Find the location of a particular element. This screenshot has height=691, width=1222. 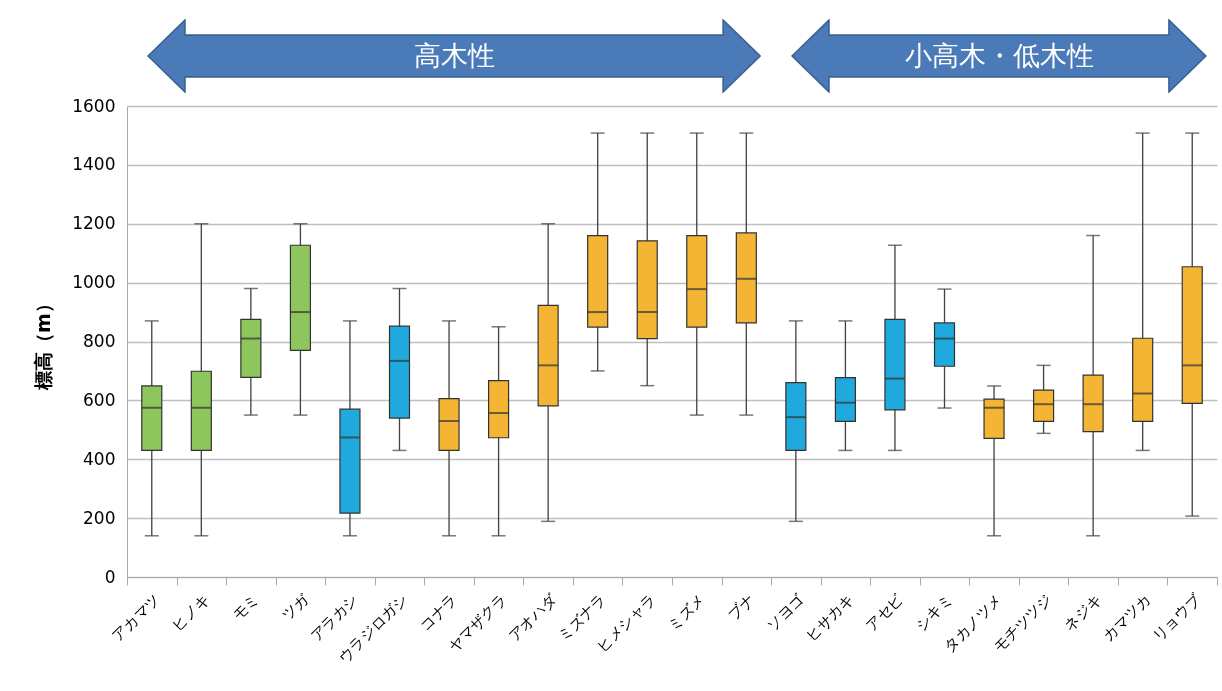

text: 小高木・低木性 is located at coordinates (999, 56).